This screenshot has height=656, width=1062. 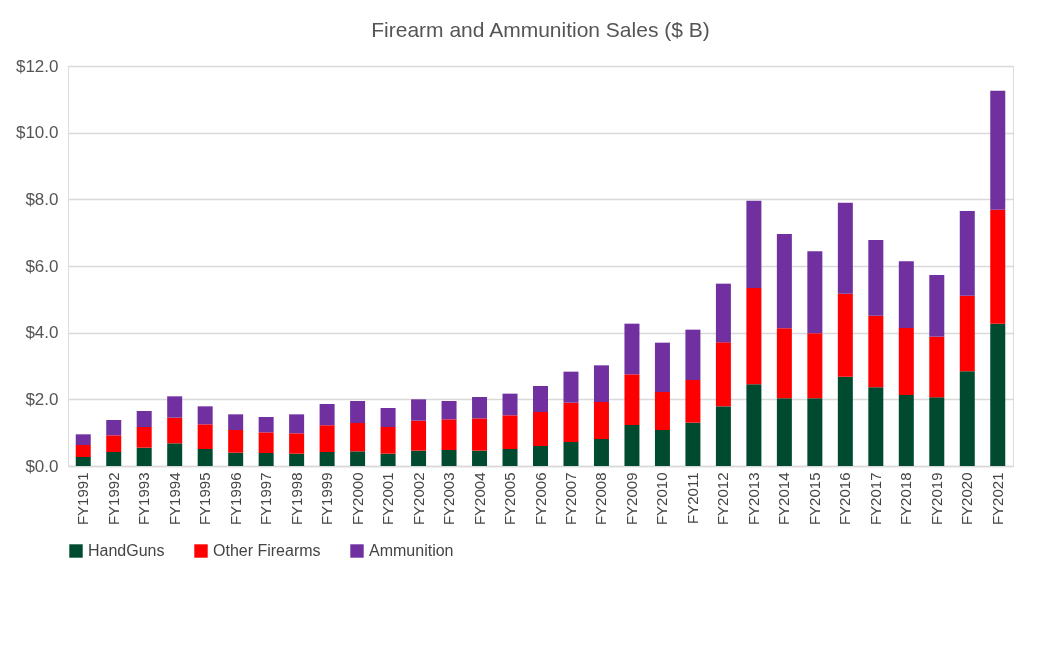 I want to click on x-tick-label: FY2006, so click(x=540, y=499).